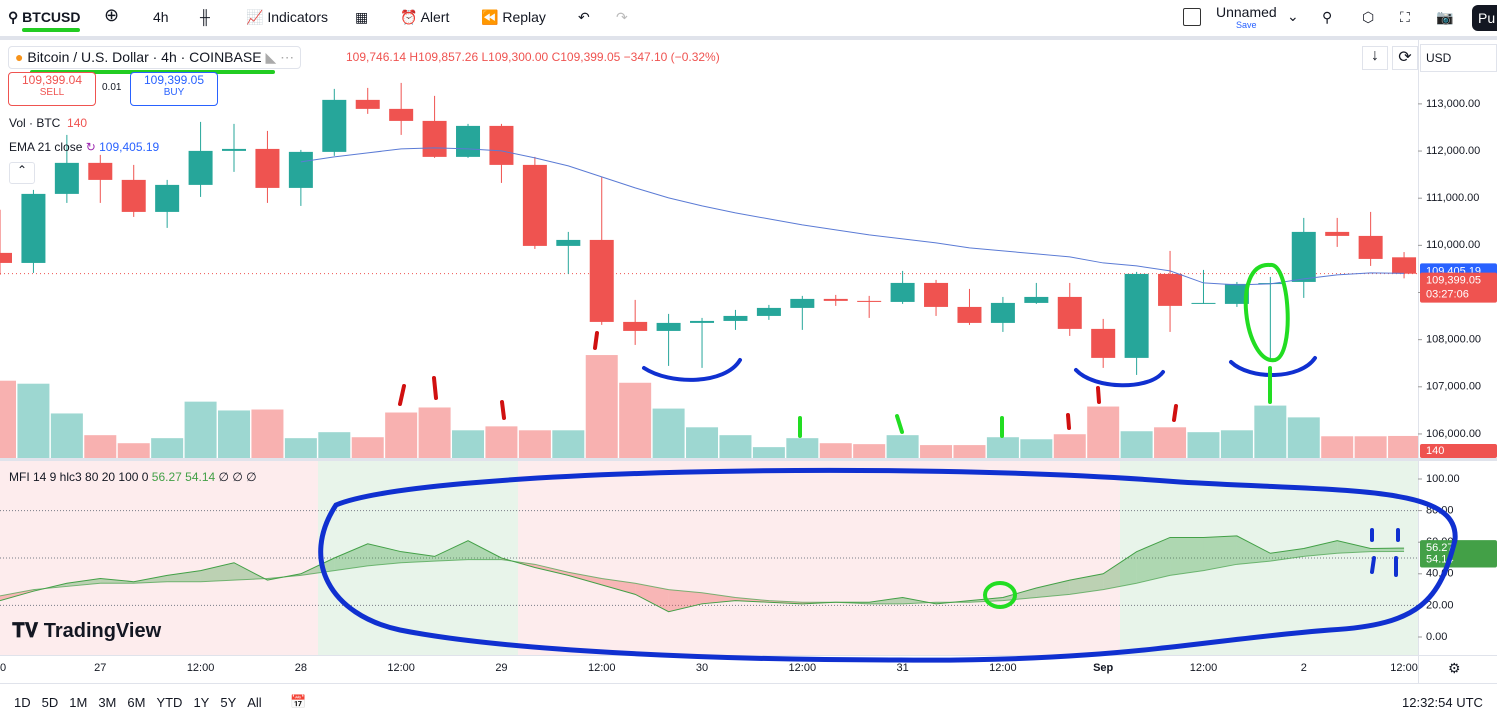 The height and width of the screenshot is (723, 1497). What do you see at coordinates (144, 57) in the screenshot?
I see `symbol-name: Bitcoin / U.S. Dollar · 4h · COINBASE` at bounding box center [144, 57].